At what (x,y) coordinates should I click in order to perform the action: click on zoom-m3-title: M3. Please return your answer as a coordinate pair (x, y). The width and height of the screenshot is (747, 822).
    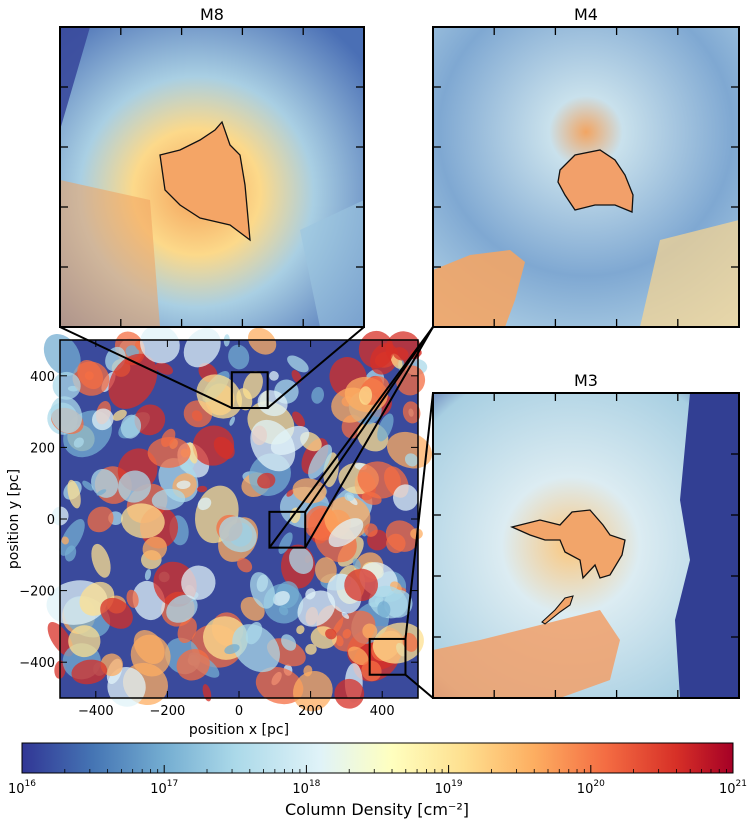
    Looking at the image, I should click on (586, 380).